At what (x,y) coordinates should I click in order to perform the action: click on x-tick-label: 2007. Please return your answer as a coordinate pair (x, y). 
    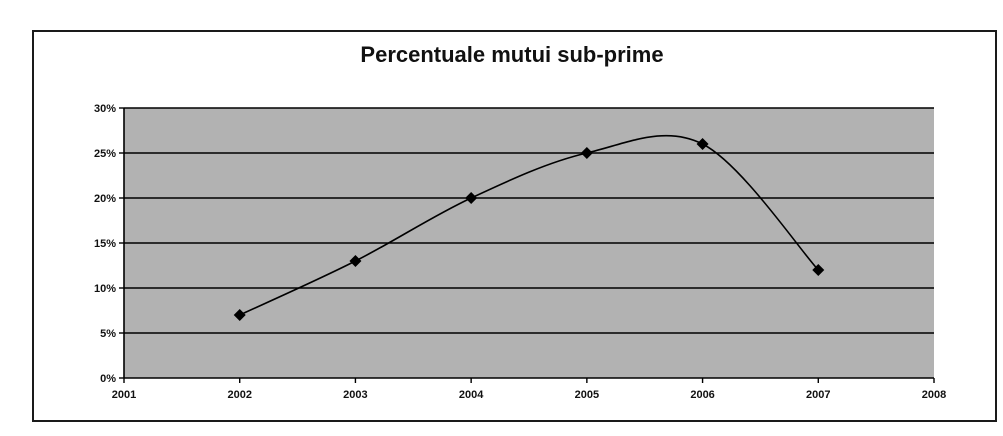
    Looking at the image, I should click on (818, 395).